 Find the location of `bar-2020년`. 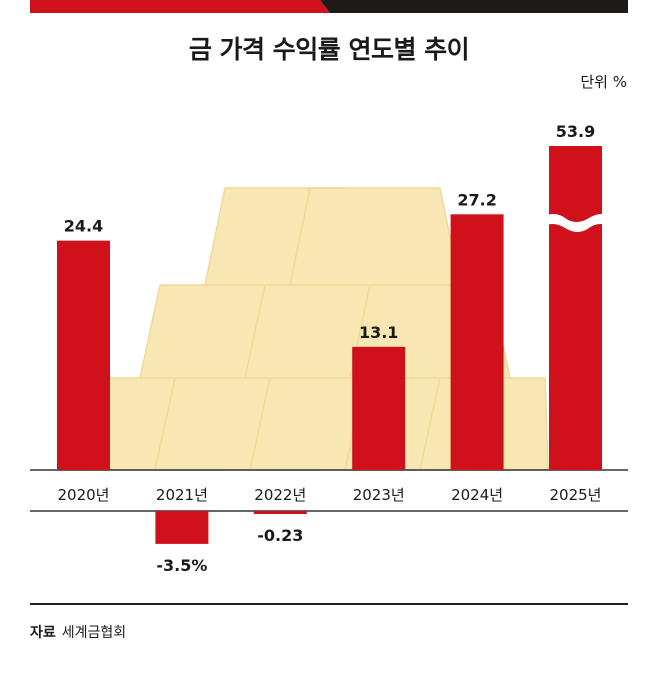

bar-2020년 is located at coordinates (83, 355).